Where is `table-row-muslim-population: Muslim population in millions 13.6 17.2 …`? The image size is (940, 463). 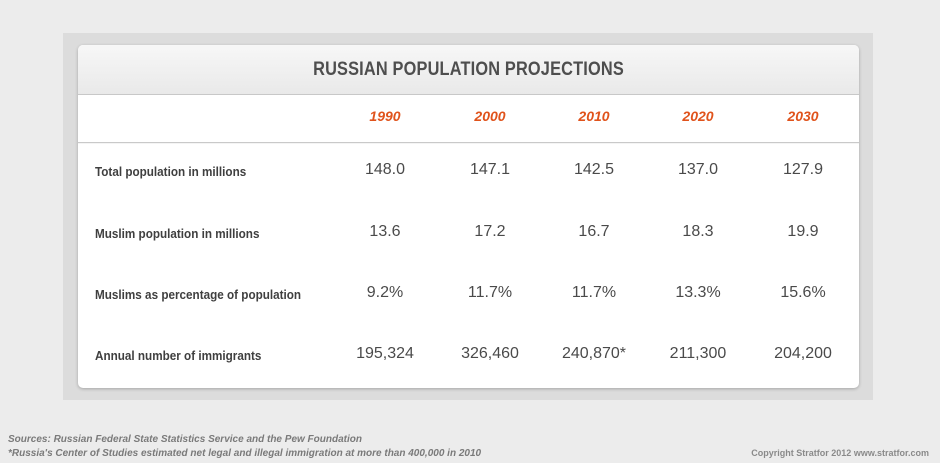 table-row-muslim-population: Muslim population in millions 13.6 17.2 … is located at coordinates (468, 235).